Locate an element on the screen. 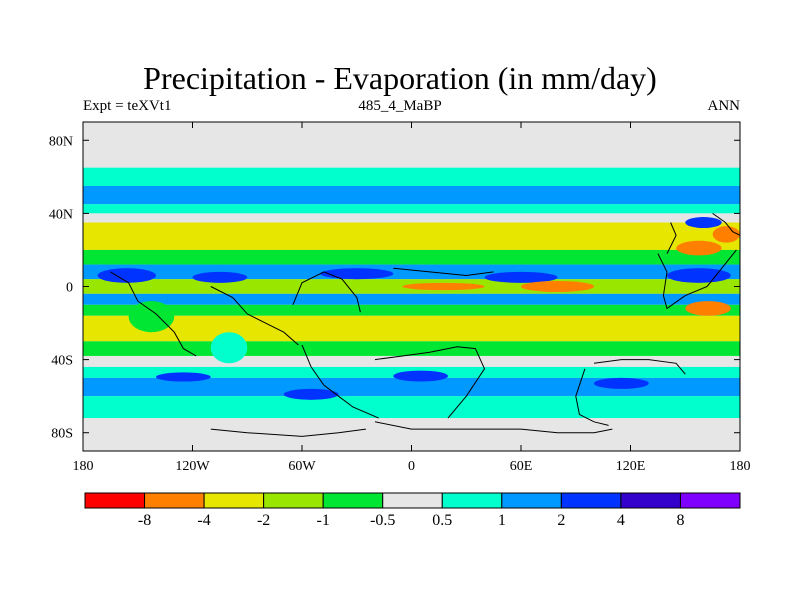  colorbar-label: 0.5 is located at coordinates (442, 520).